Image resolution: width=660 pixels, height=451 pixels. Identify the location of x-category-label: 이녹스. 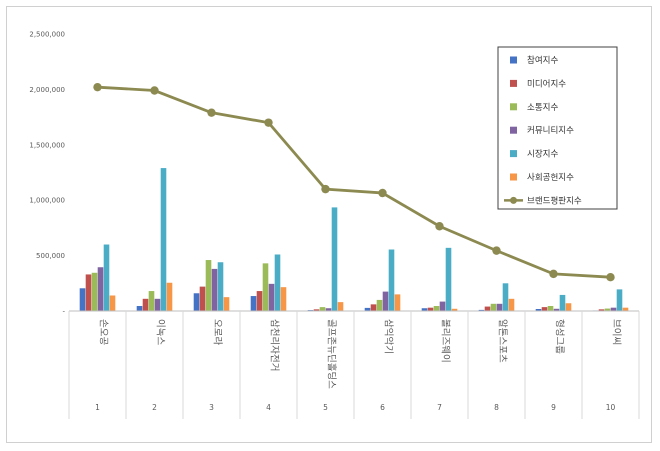
(160, 332).